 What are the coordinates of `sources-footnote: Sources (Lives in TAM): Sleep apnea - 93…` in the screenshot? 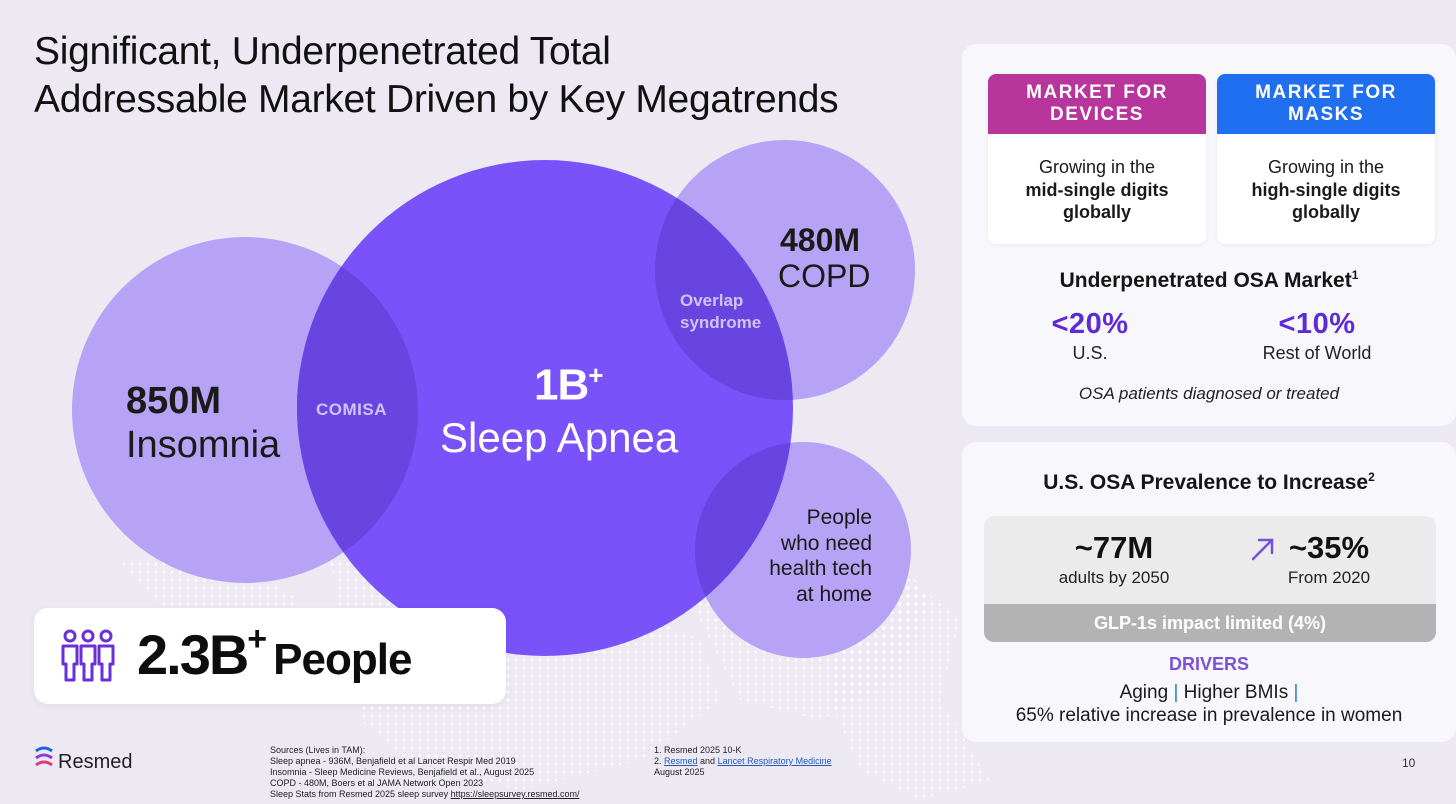 It's located at (424, 772).